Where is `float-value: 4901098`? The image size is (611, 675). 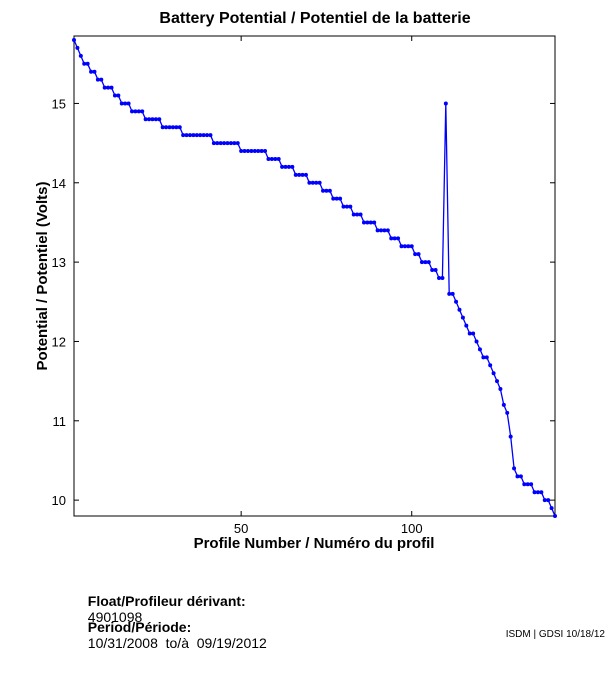 float-value: 4901098 is located at coordinates (115, 617).